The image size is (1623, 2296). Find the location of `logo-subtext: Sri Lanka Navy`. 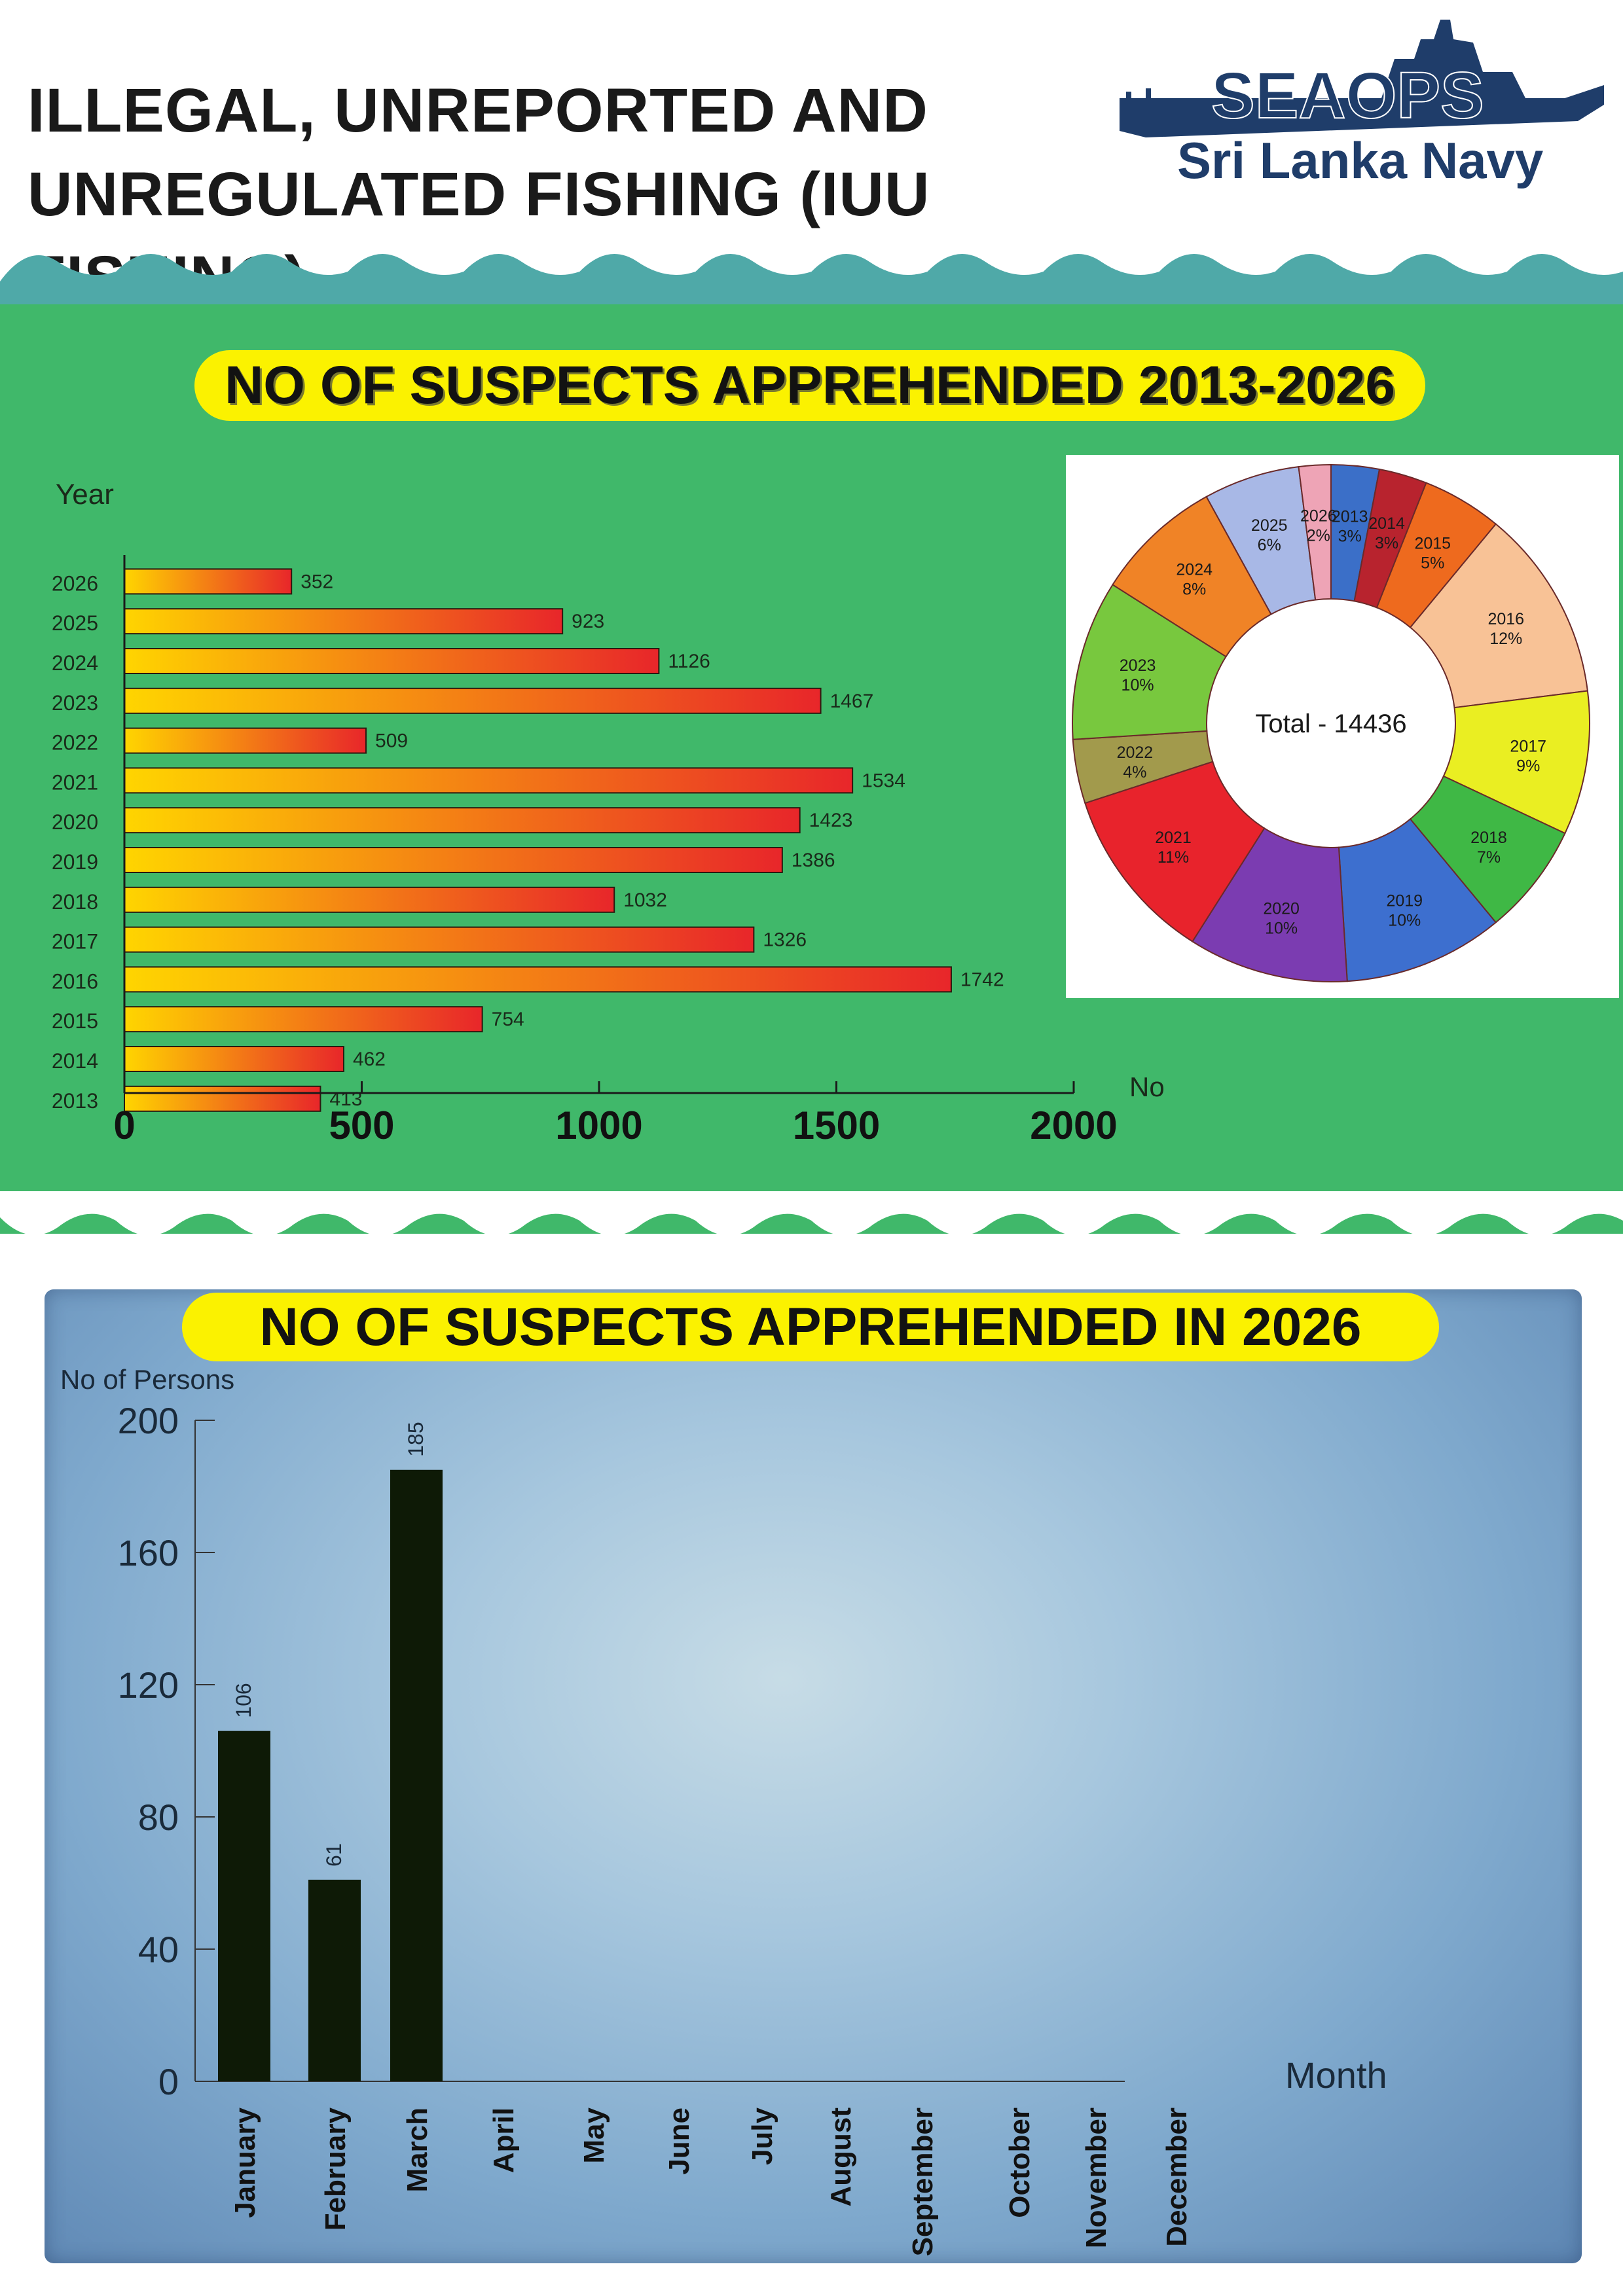

logo-subtext: Sri Lanka Navy is located at coordinates (1360, 160).